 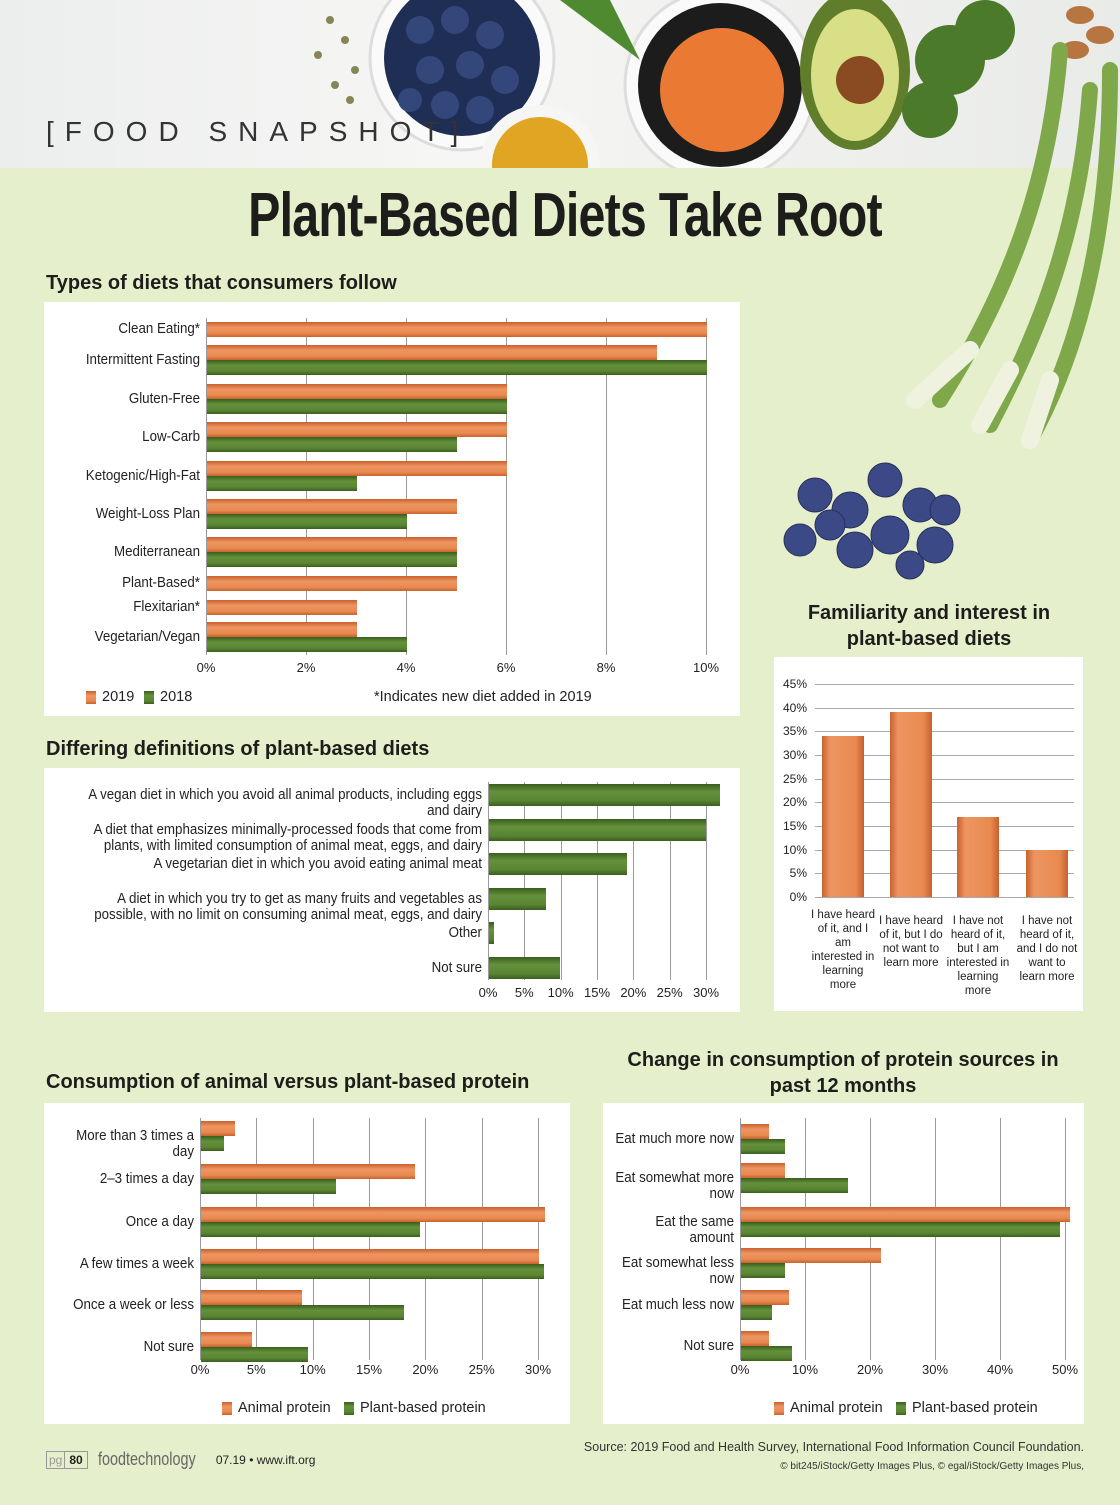 I want to click on magazine-logo: foodtechnology, so click(x=146, y=1459).